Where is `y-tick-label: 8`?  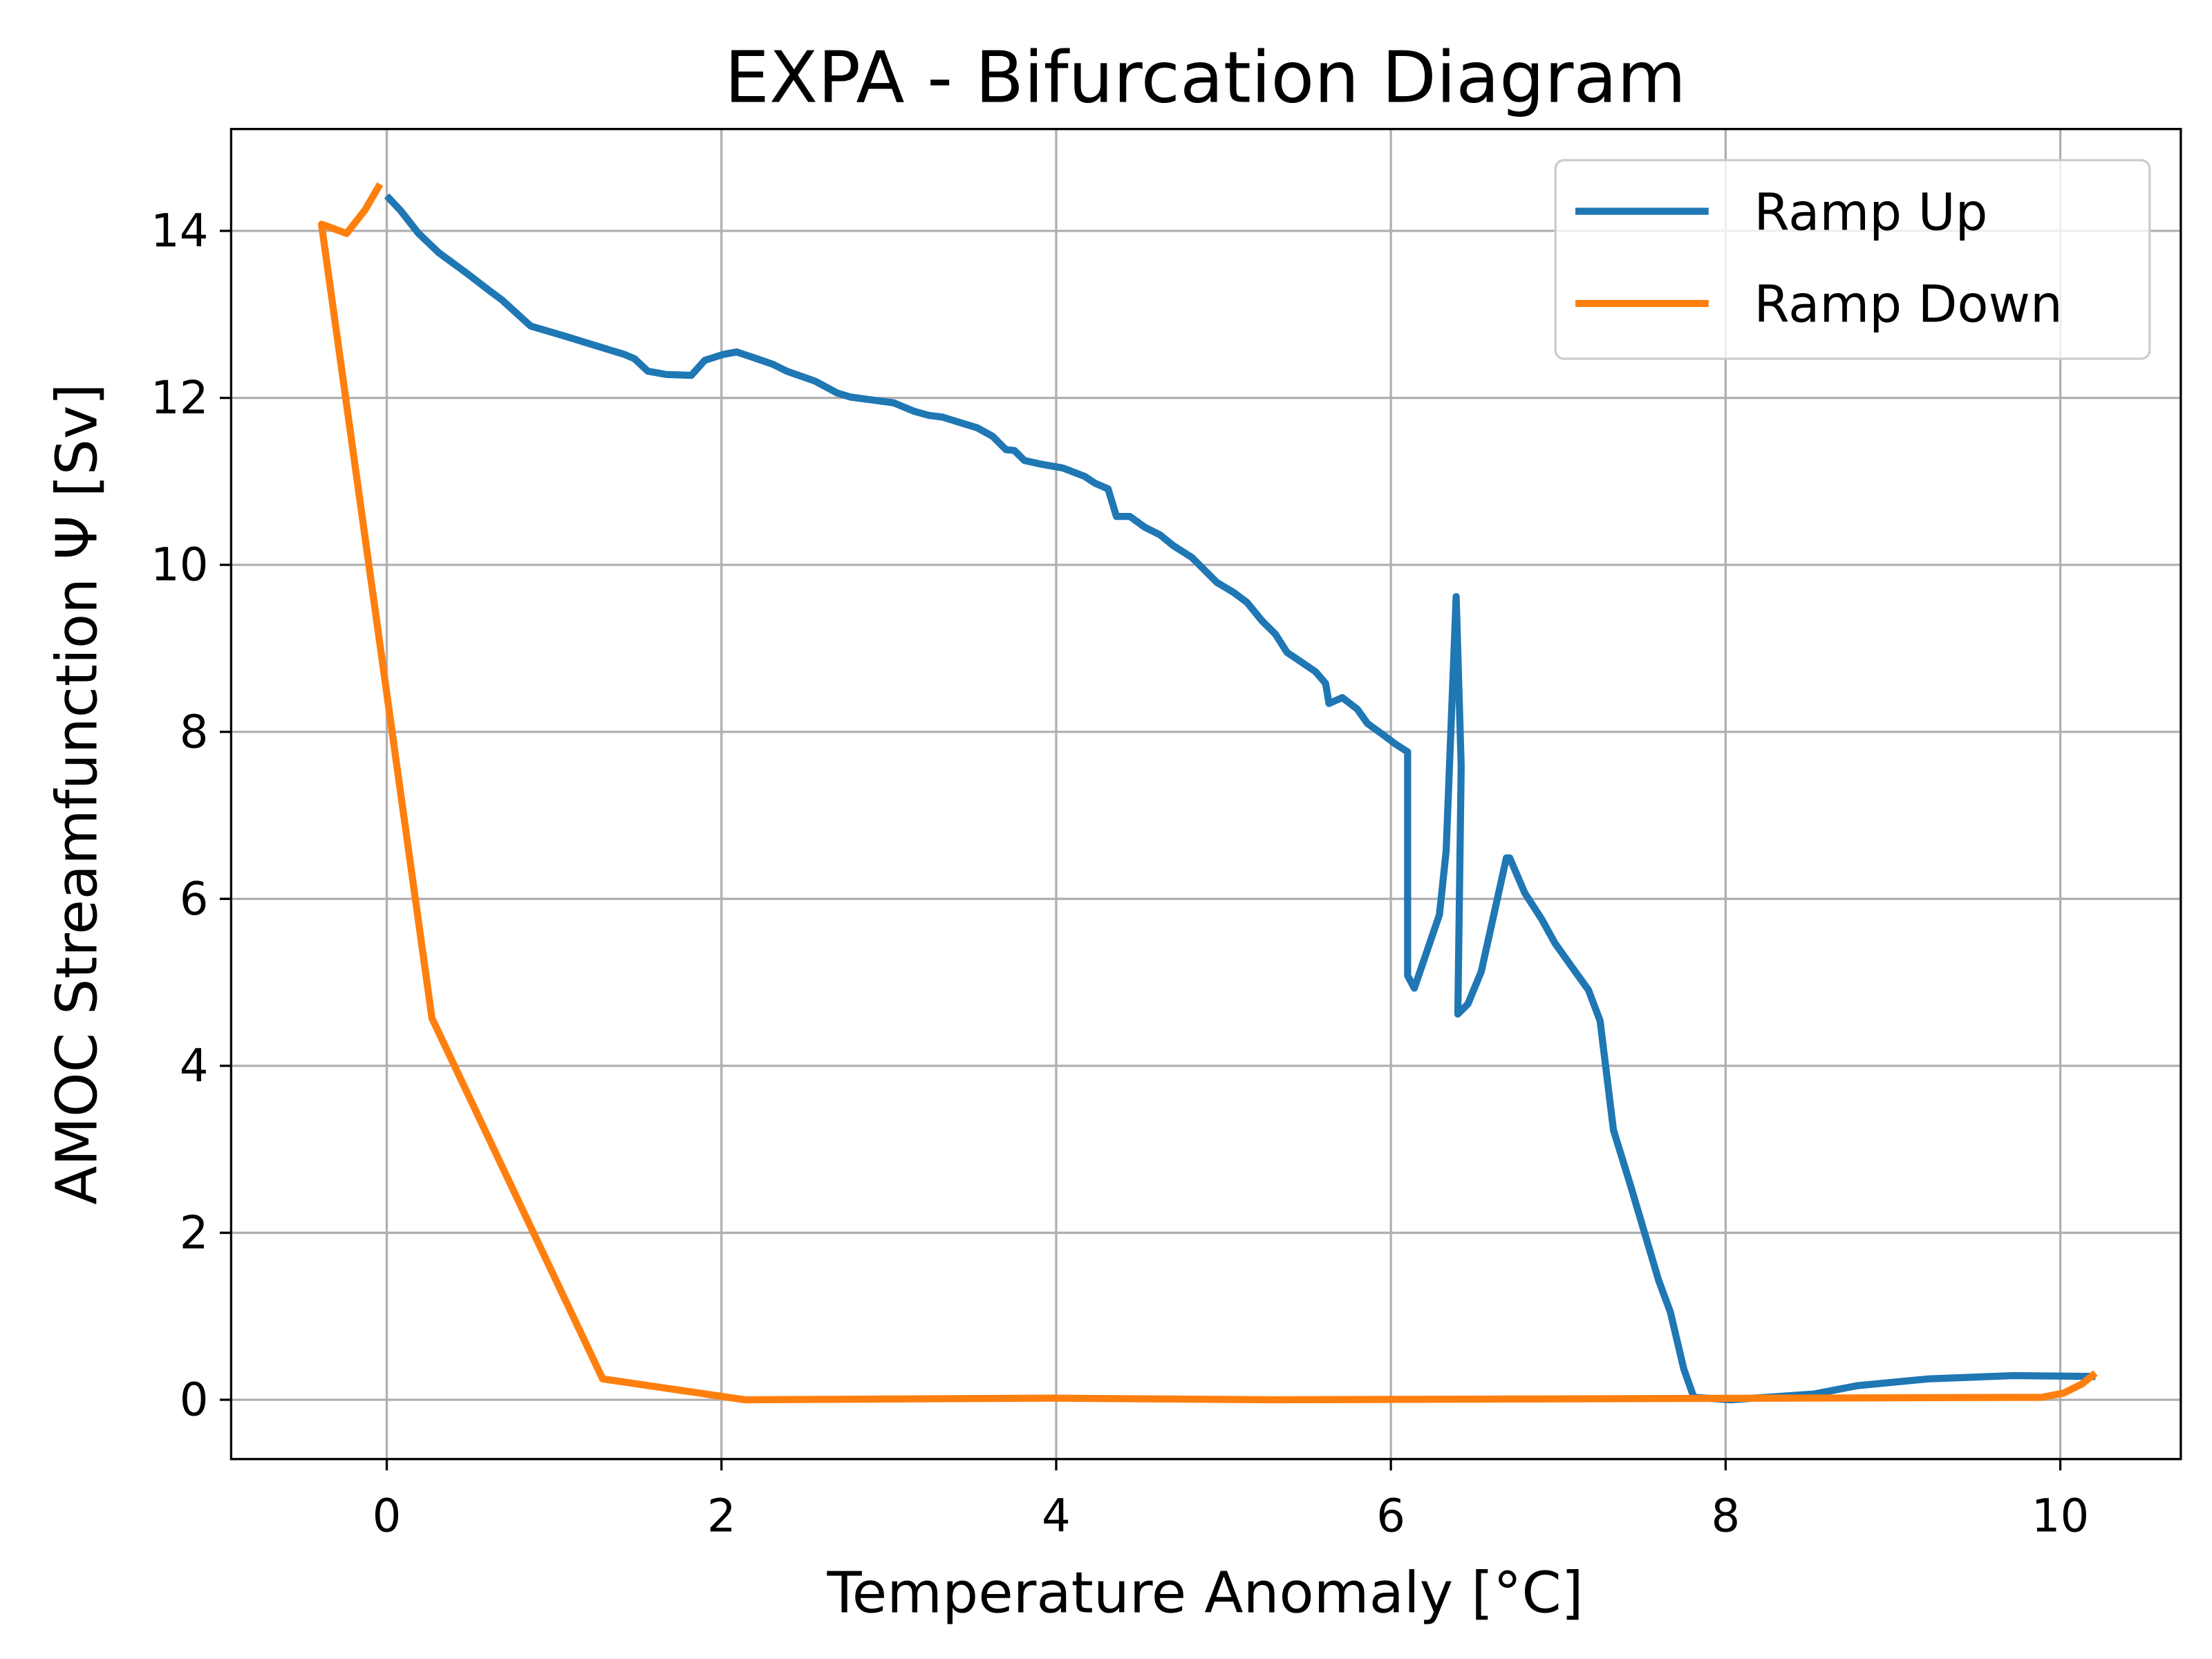
y-tick-label: 8 is located at coordinates (194, 732).